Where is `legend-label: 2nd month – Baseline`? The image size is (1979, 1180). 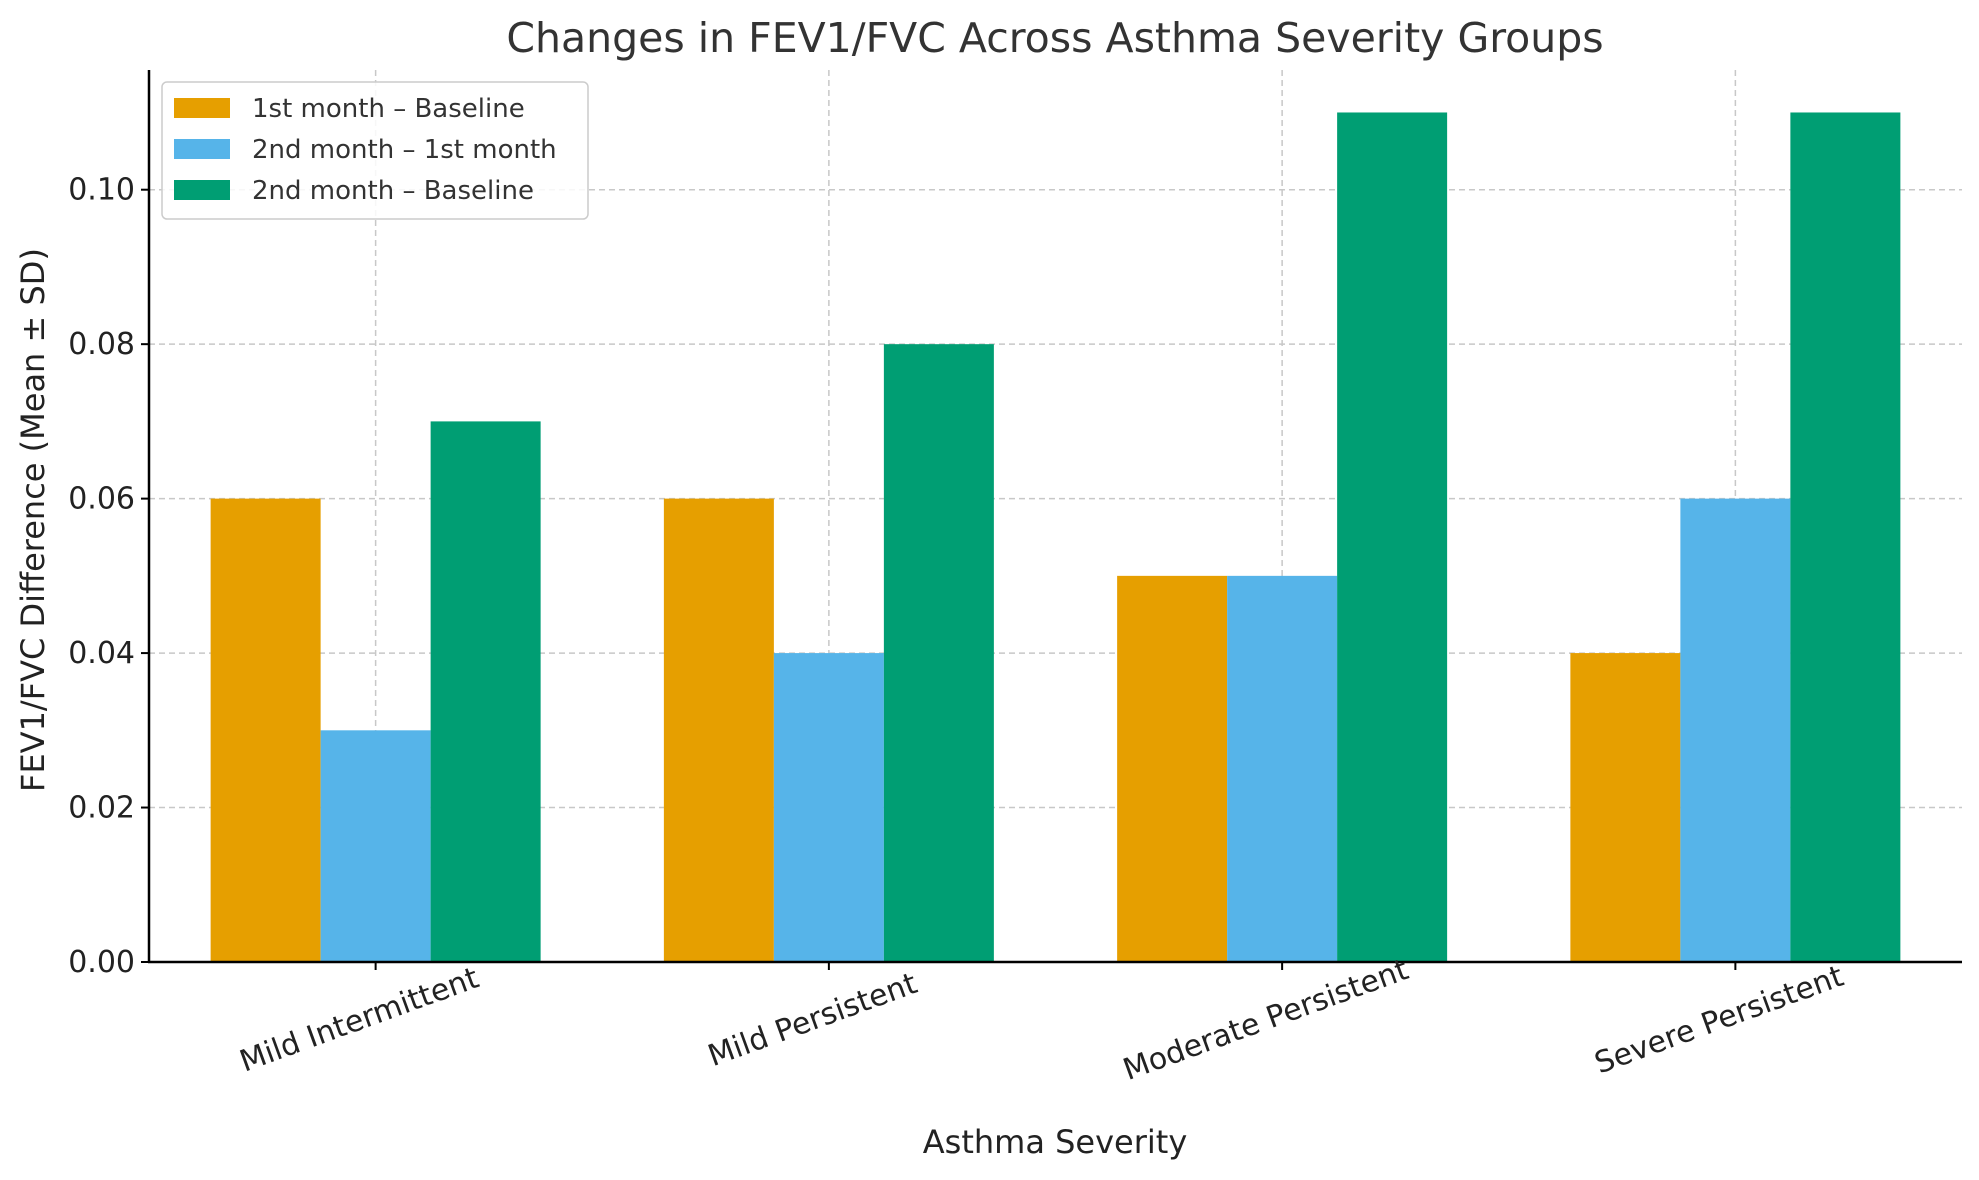
legend-label: 2nd month – Baseline is located at coordinates (393, 191).